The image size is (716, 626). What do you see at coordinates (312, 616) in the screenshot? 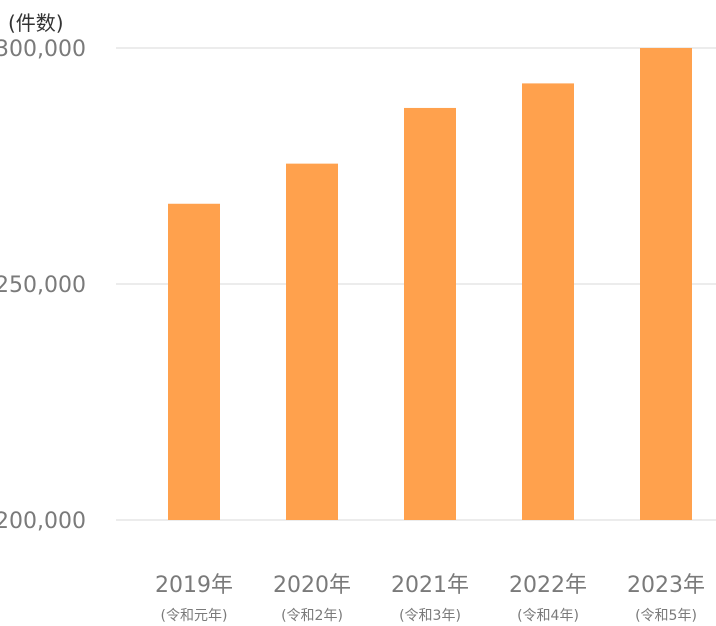
I see `x-tick-sublabel: (令和2年)` at bounding box center [312, 616].